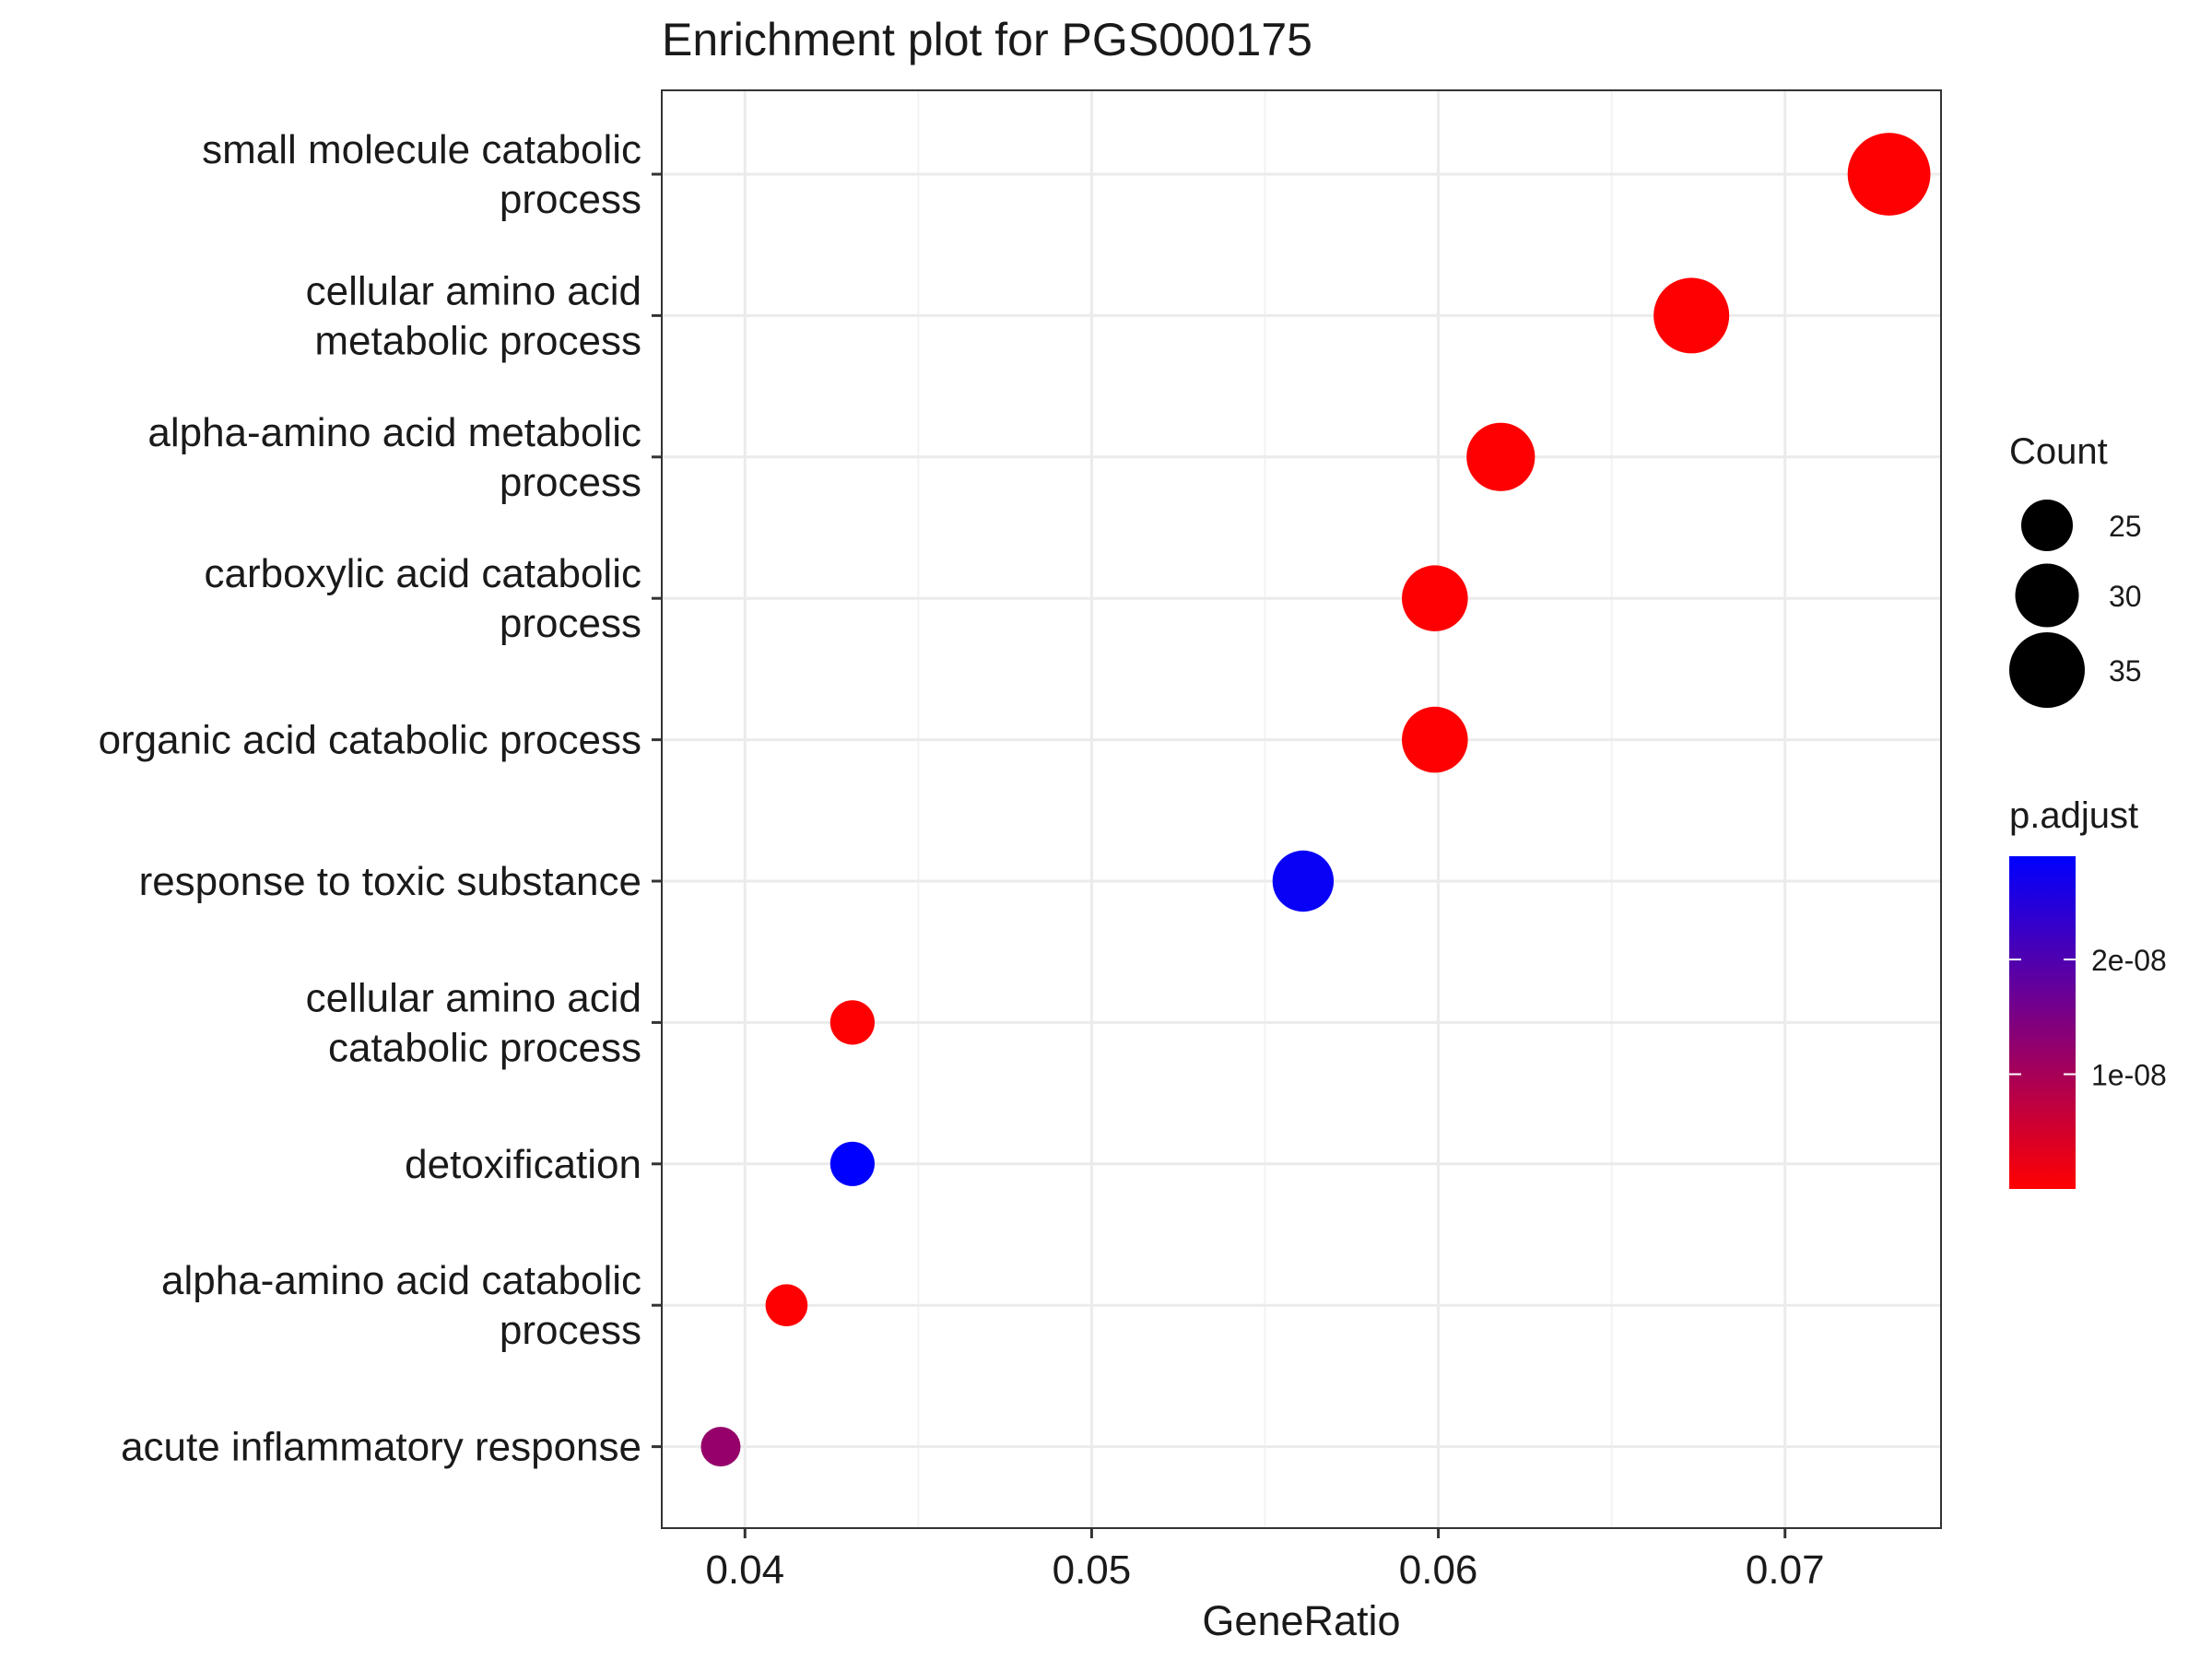 The height and width of the screenshot is (1659, 2212). Describe the element at coordinates (370, 740) in the screenshot. I see `y-tick-label: organic acid catabolic process` at that location.